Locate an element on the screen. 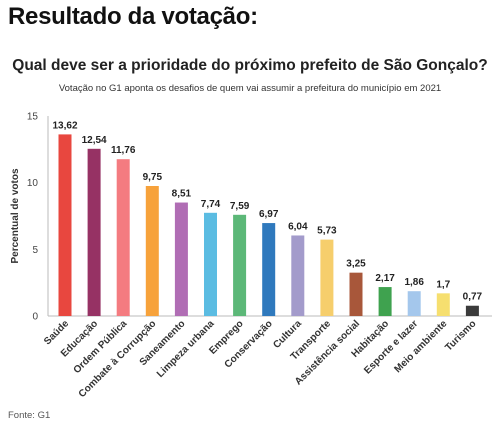  data-label: 13,62 is located at coordinates (64, 125).